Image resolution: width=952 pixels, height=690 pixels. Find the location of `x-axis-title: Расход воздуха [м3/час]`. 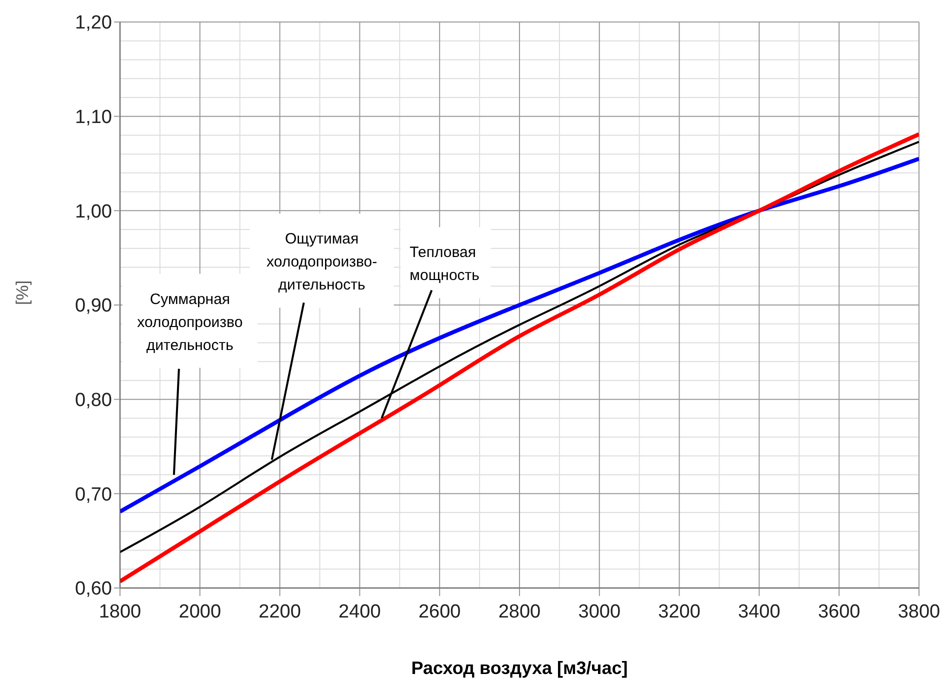

x-axis-title: Расход воздуха [м3/час] is located at coordinates (519, 668).